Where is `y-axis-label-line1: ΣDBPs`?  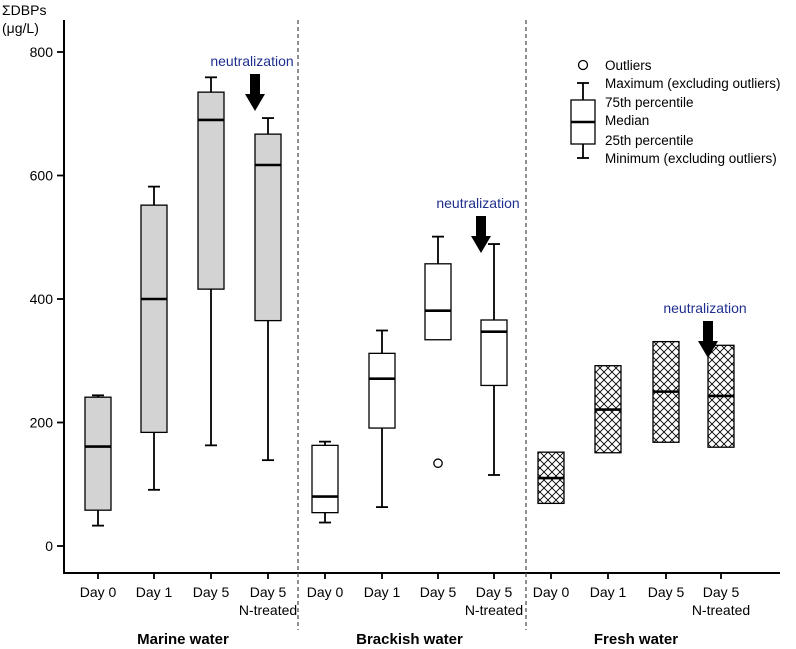
y-axis-label-line1: ΣDBPs is located at coordinates (24, 10).